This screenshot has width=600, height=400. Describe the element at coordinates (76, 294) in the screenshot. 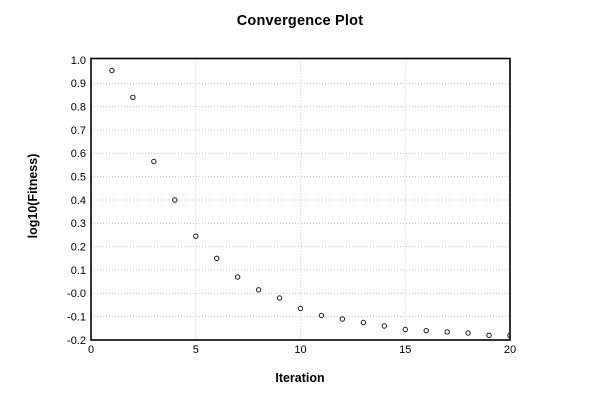

I see `y-tick-label: -0.0` at that location.